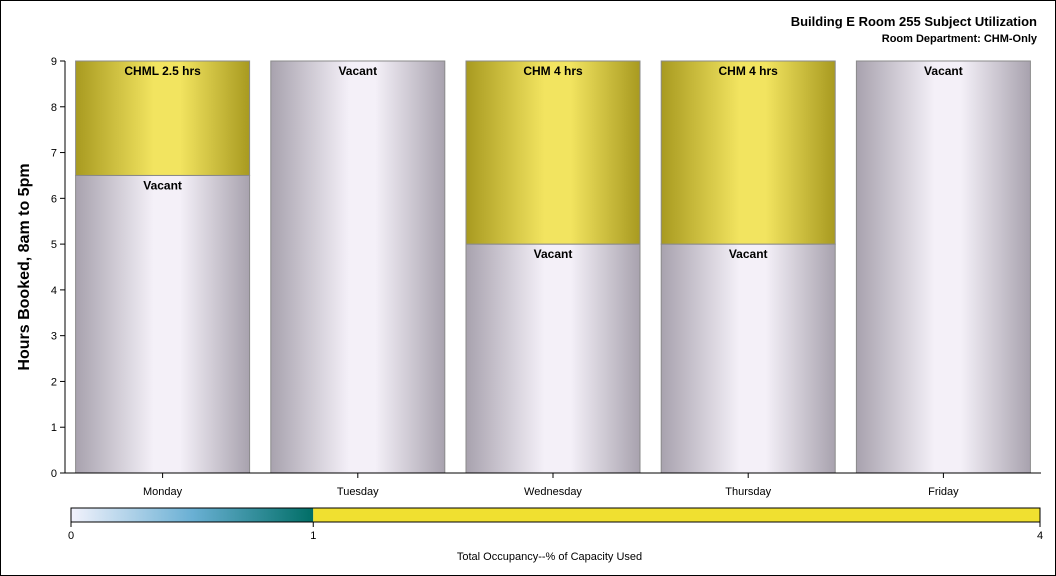 The image size is (1056, 576). I want to click on y-axis-label: Hours Booked, 8am to 5pm, so click(24, 266).